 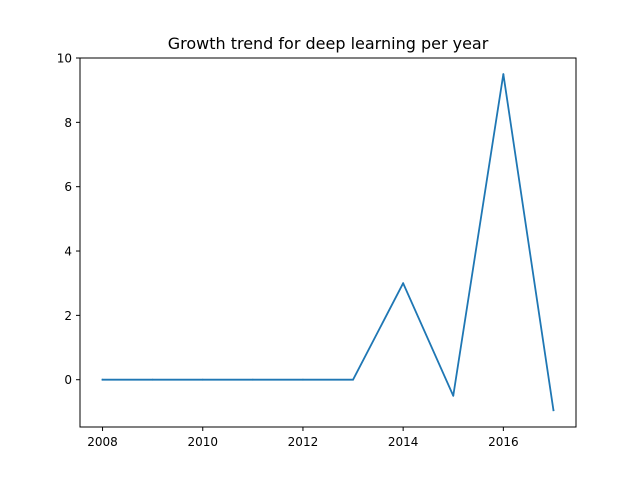 What do you see at coordinates (68, 316) in the screenshot?
I see `y-tick-label: 2` at bounding box center [68, 316].